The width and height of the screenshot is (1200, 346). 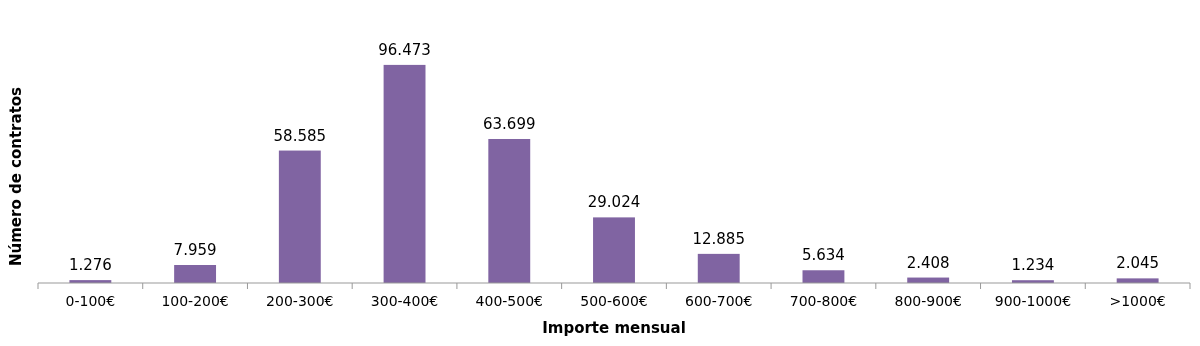 What do you see at coordinates (195, 301) in the screenshot?
I see `x-tick-label: 100-200€` at bounding box center [195, 301].